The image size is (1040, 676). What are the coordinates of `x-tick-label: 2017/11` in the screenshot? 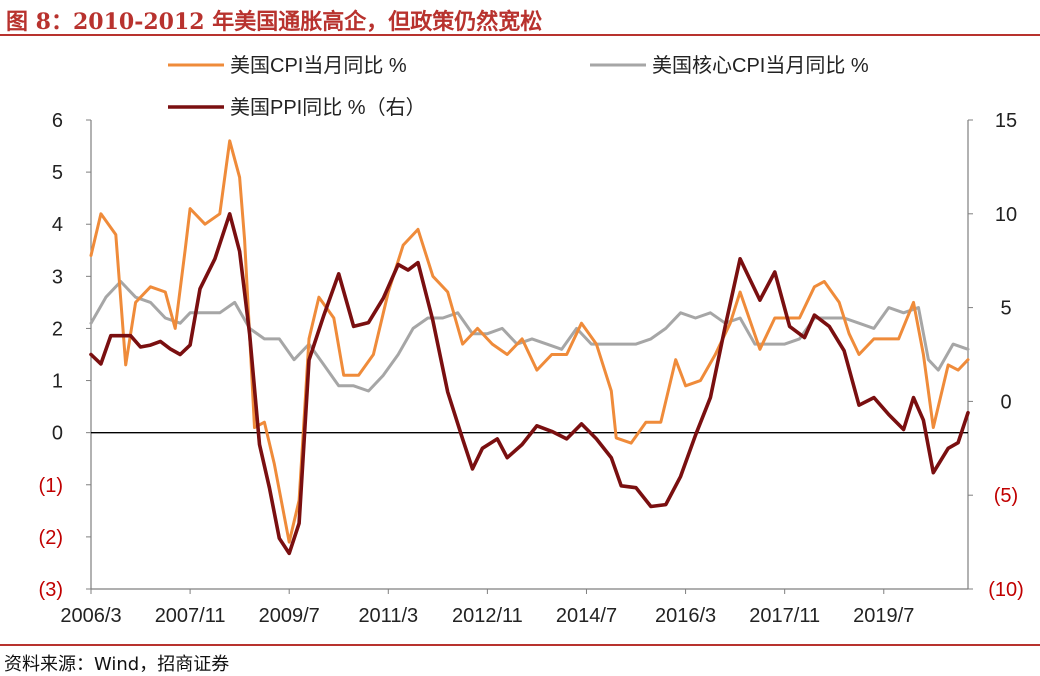 It's located at (784, 616).